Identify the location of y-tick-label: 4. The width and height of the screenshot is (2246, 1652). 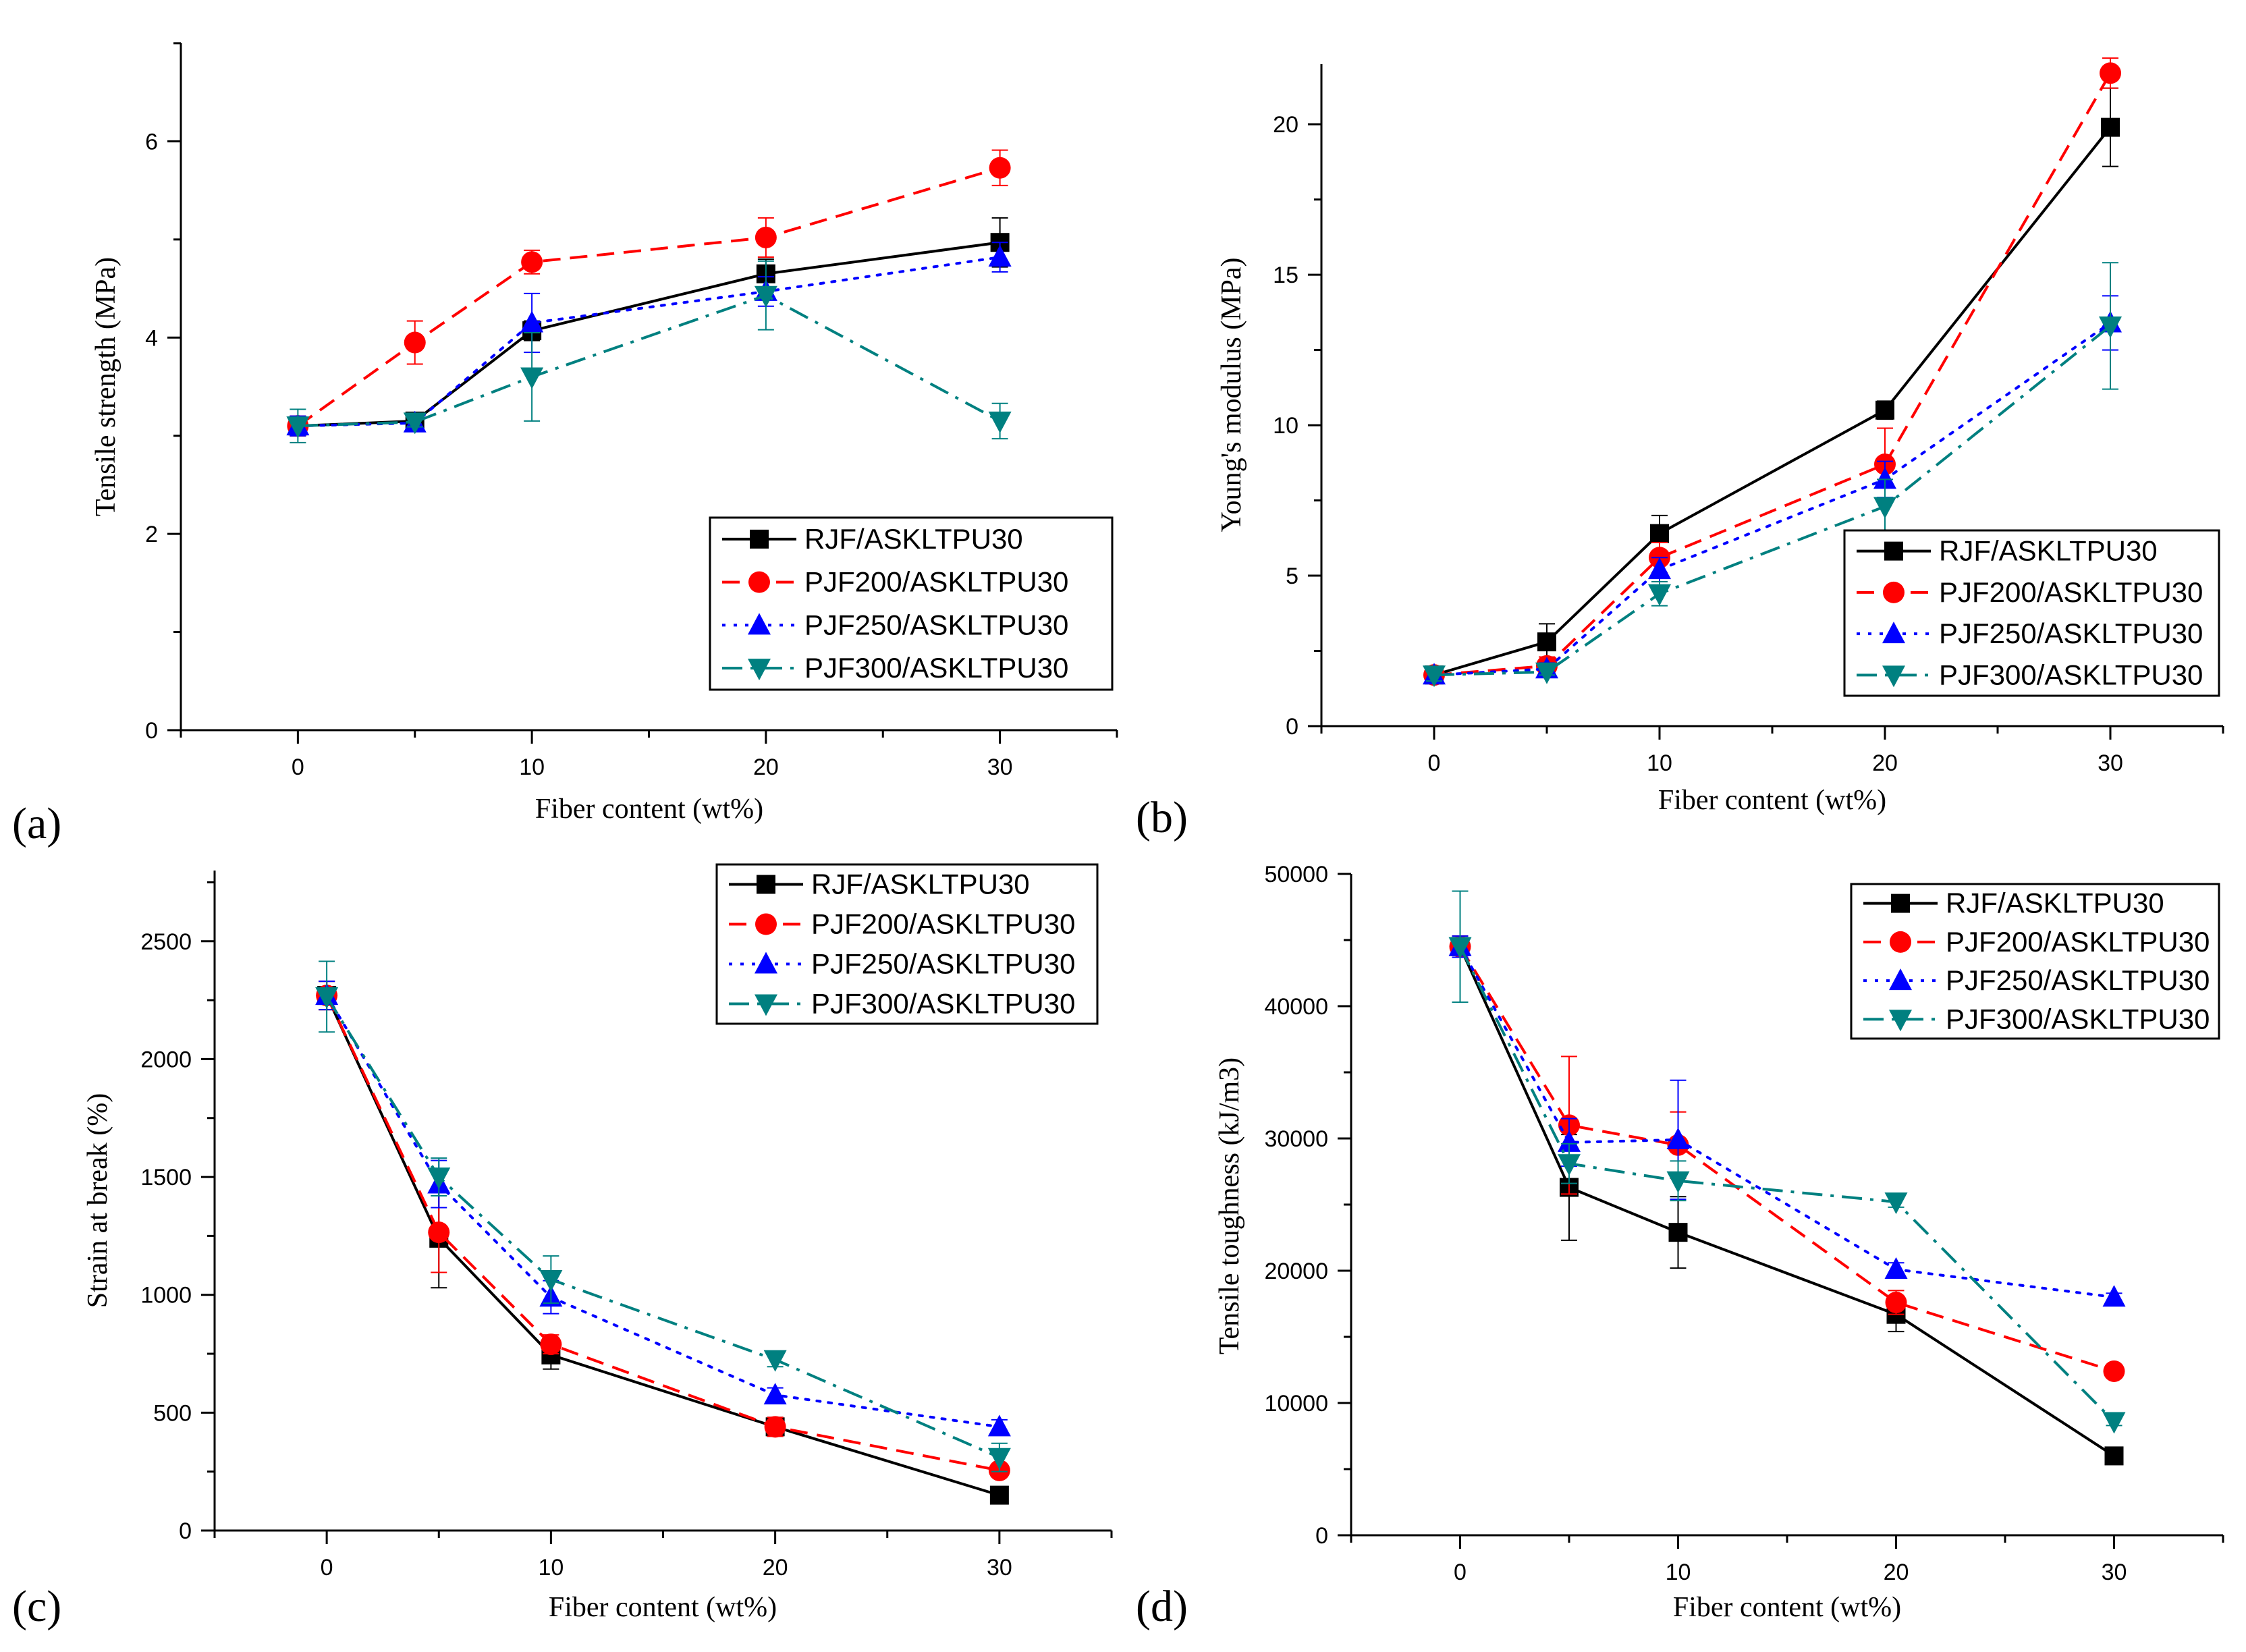
(151, 338).